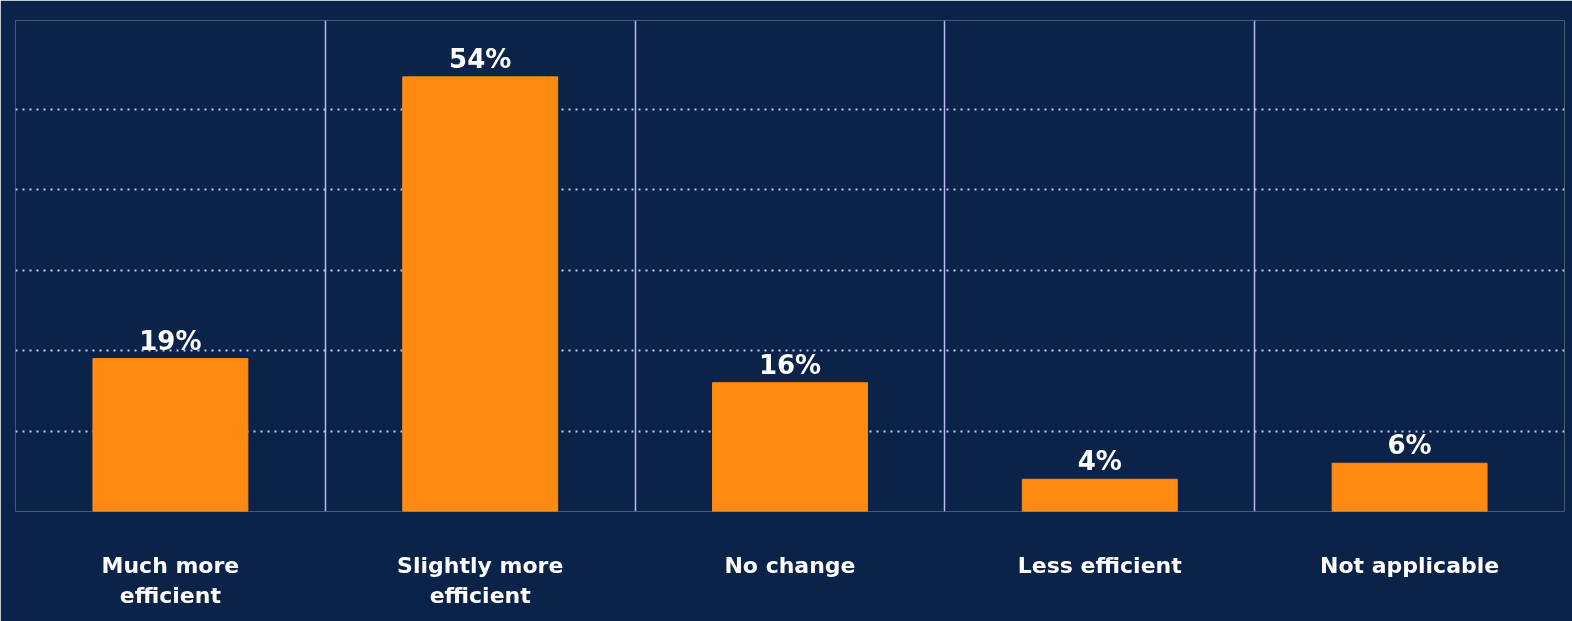  What do you see at coordinates (480, 580) in the screenshot?
I see `x-tick-label: Slightly more efficient` at bounding box center [480, 580].